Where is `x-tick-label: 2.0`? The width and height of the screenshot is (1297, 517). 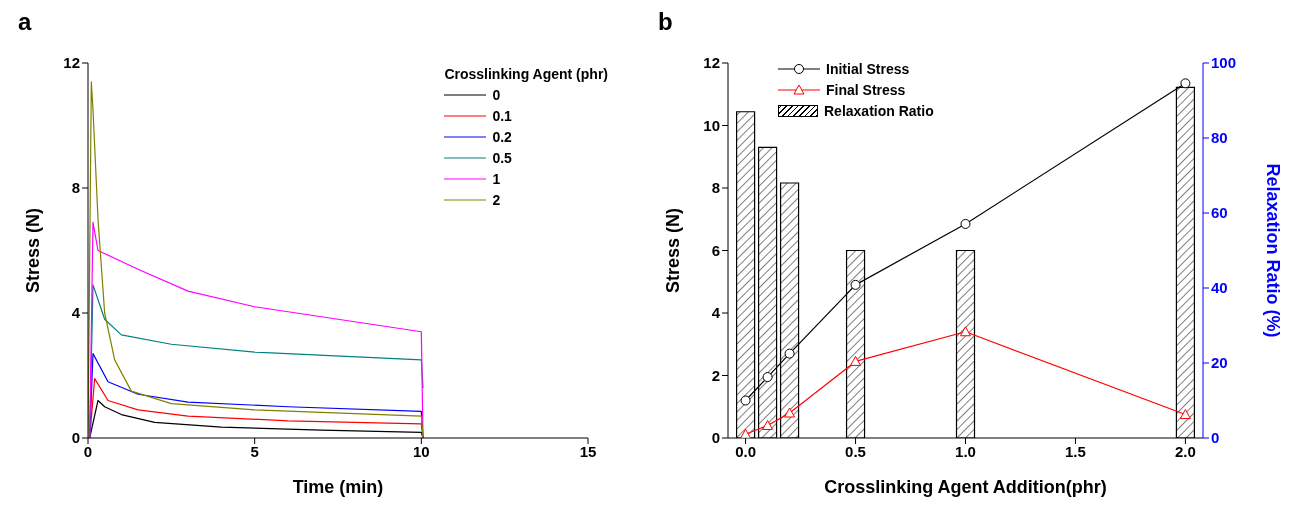
x-tick-label: 2.0 is located at coordinates (1185, 451).